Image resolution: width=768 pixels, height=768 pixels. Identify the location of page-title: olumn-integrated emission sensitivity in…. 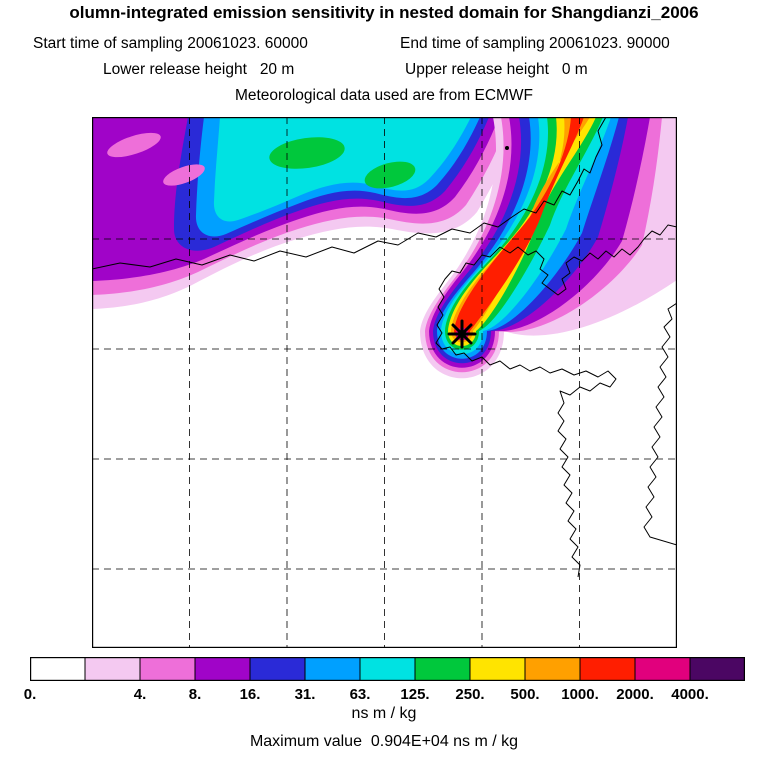
(384, 12).